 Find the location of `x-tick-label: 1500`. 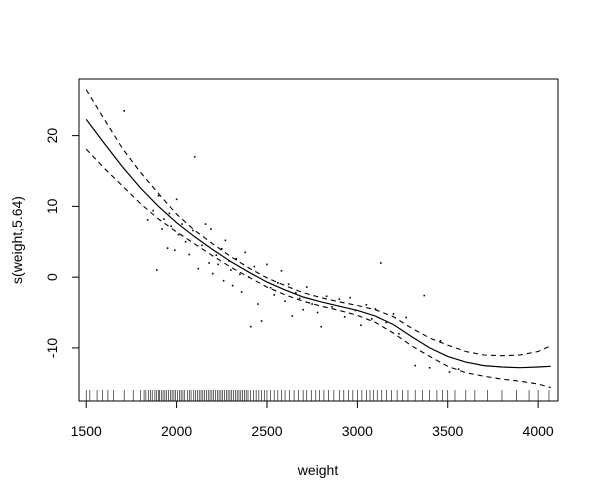

x-tick-label: 1500 is located at coordinates (86, 431).